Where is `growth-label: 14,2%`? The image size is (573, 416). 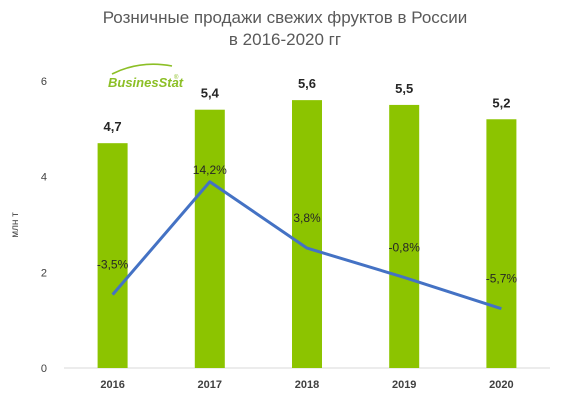 growth-label: 14,2% is located at coordinates (210, 170).